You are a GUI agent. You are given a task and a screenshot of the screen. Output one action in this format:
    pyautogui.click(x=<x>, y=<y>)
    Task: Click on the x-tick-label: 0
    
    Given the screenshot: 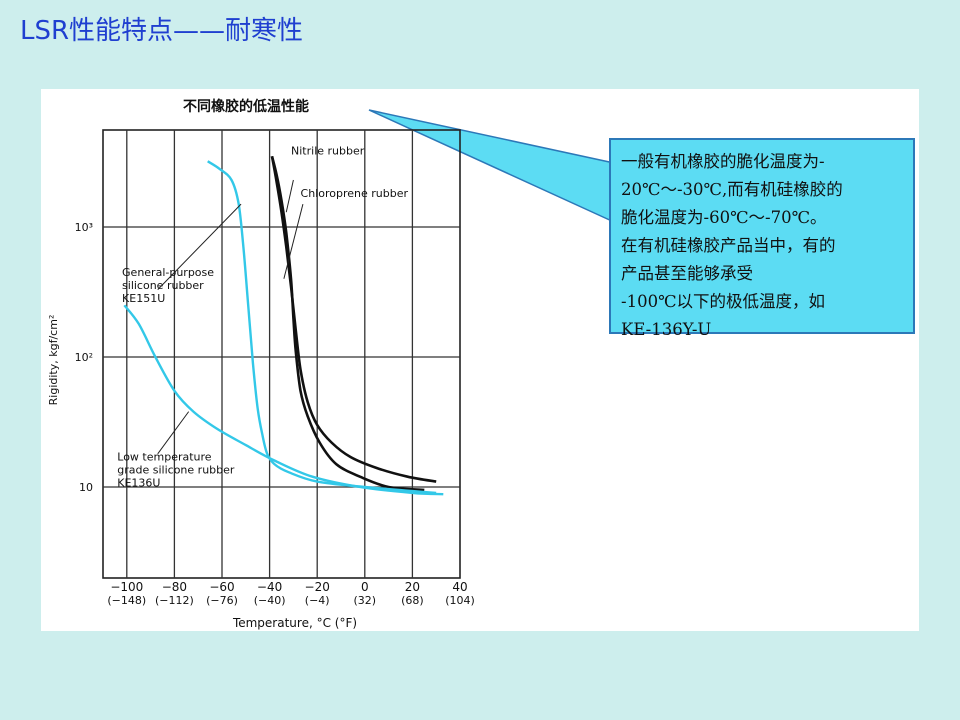 What is the action you would take?
    pyautogui.click(x=365, y=587)
    